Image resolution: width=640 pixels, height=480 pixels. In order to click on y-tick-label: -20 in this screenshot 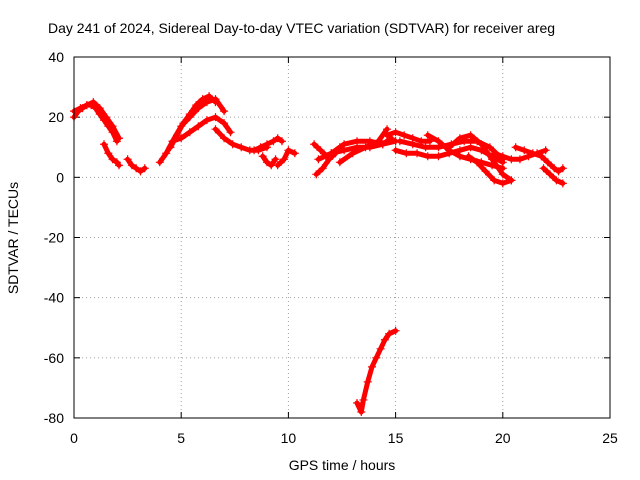, I will do `click(54, 238)`.